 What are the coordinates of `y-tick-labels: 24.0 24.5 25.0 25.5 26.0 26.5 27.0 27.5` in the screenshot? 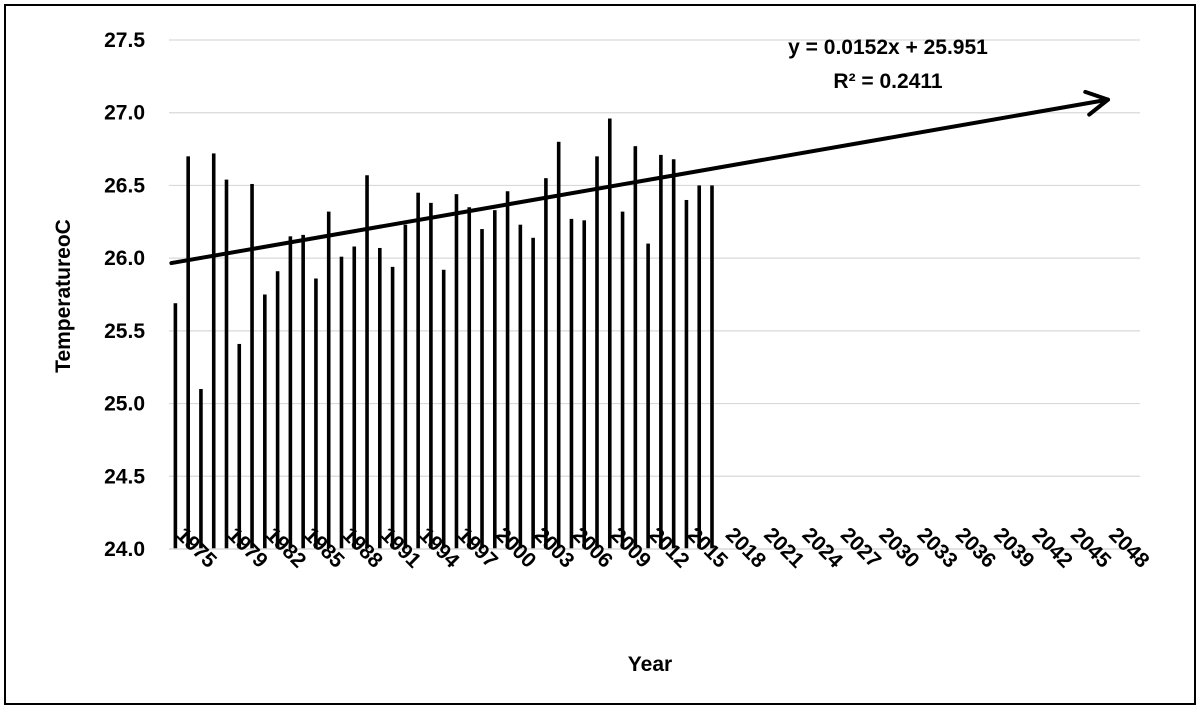 It's located at (124, 295).